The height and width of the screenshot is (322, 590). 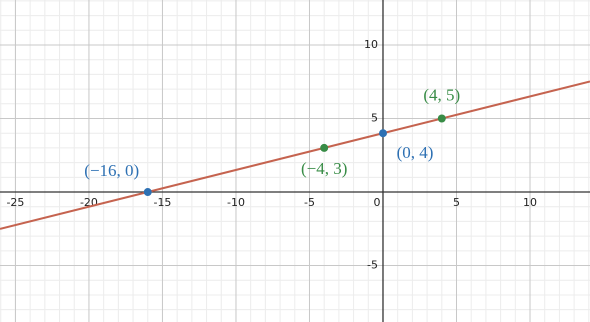 What do you see at coordinates (15, 202) in the screenshot?
I see `x-tick-label: -25` at bounding box center [15, 202].